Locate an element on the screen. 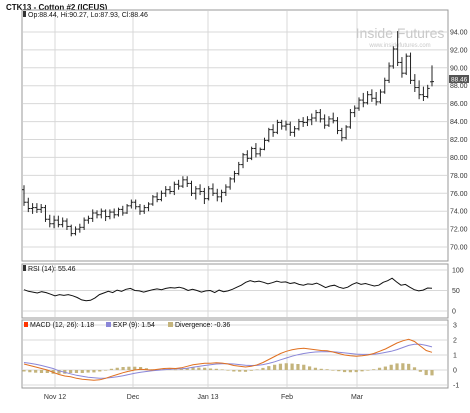 This screenshot has width=470, height=413. rsi-legend-marker is located at coordinates (24, 268).